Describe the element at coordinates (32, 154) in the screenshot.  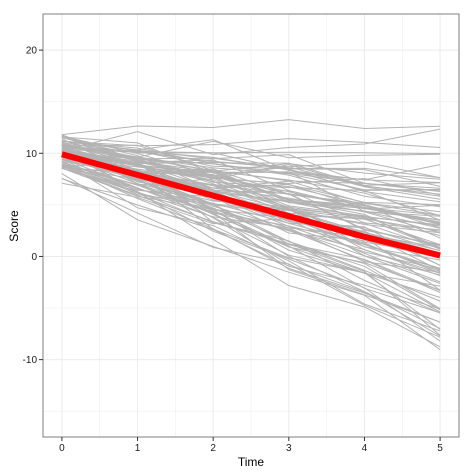
I see `y-tick-label: 10` at that location.